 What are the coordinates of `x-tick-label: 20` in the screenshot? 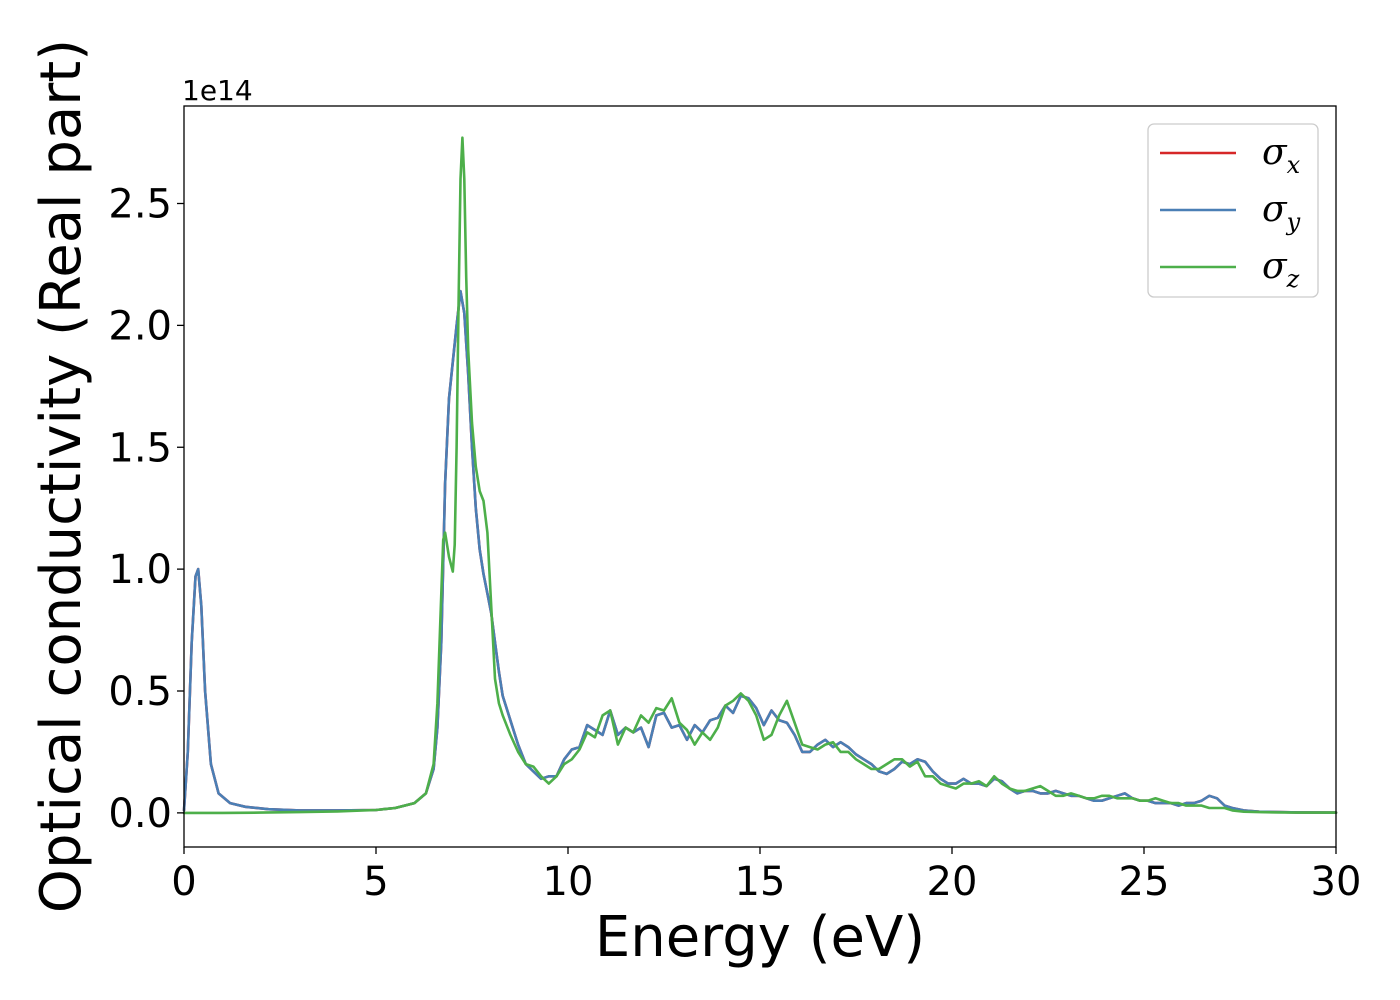 It's located at (952, 882).